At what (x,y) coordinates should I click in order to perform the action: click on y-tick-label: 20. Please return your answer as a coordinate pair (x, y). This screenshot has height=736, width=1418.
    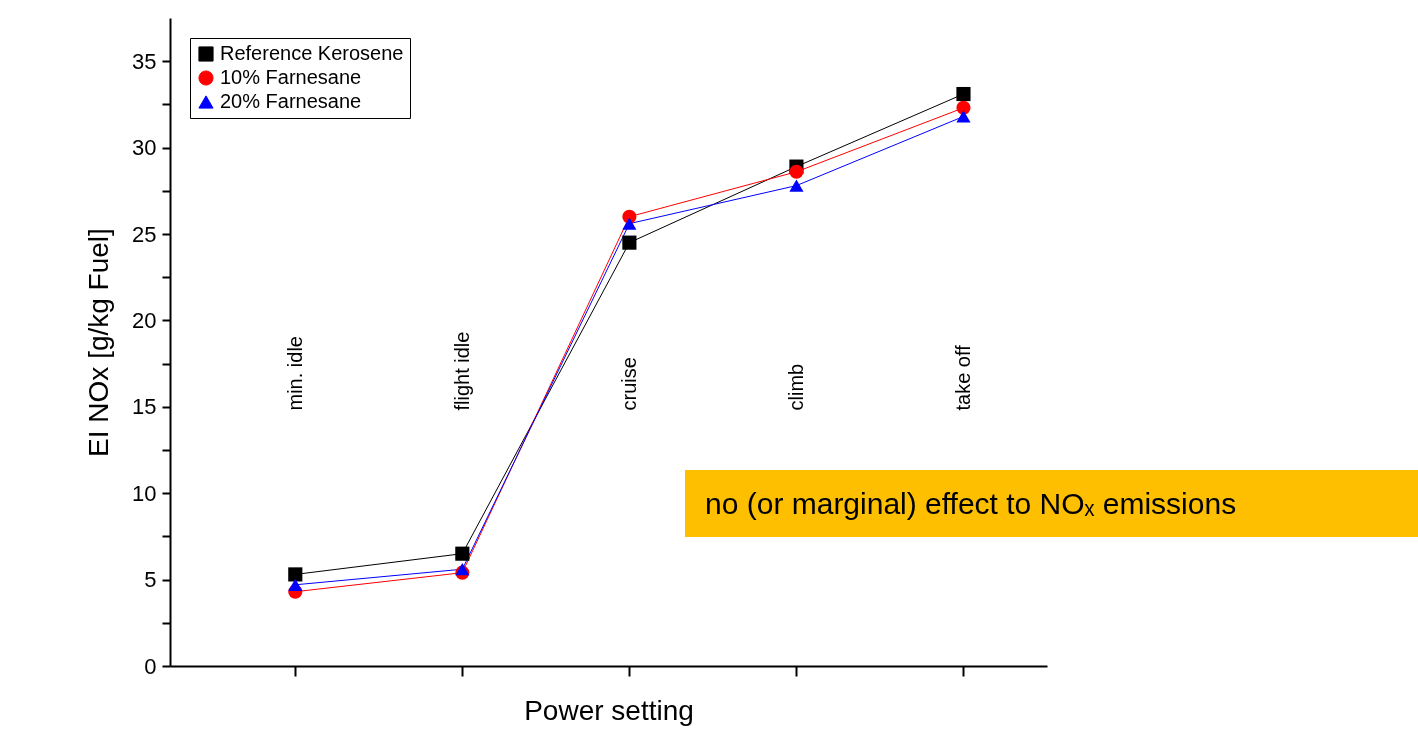
    Looking at the image, I should click on (144, 320).